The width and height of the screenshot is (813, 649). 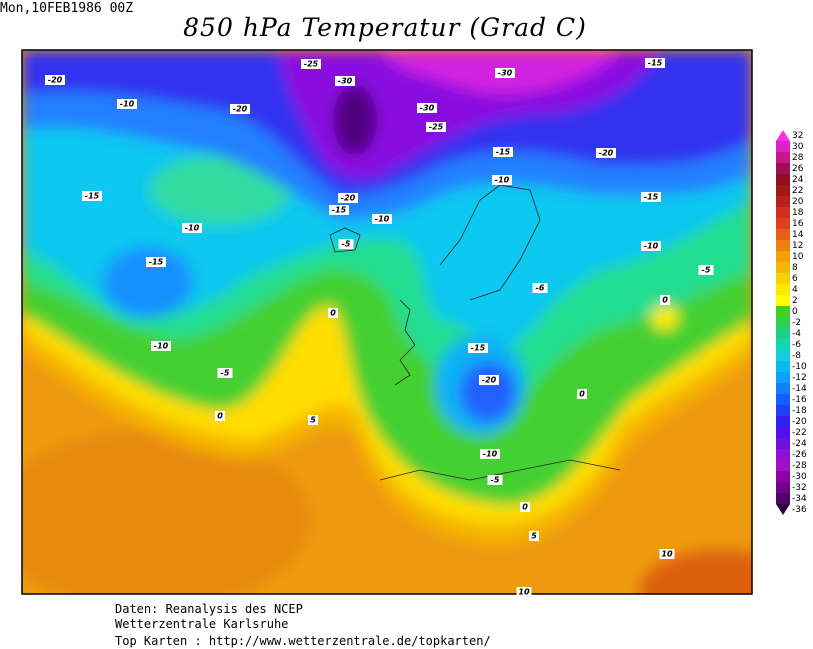 What do you see at coordinates (799, 389) in the screenshot?
I see `colorbar-label: -14` at bounding box center [799, 389].